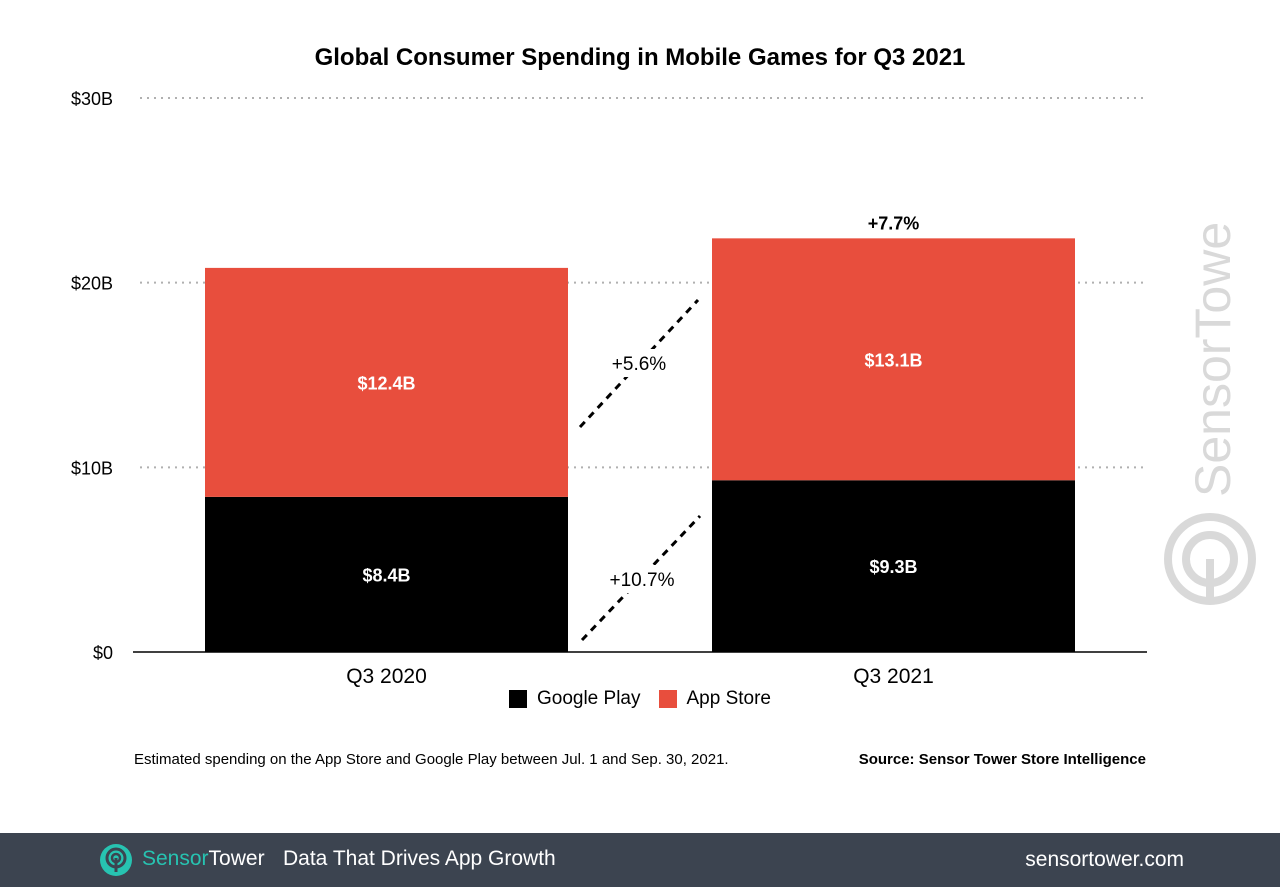 The width and height of the screenshot is (1280, 887). What do you see at coordinates (236, 858) in the screenshot?
I see `footer-brand-tower: Tower` at bounding box center [236, 858].